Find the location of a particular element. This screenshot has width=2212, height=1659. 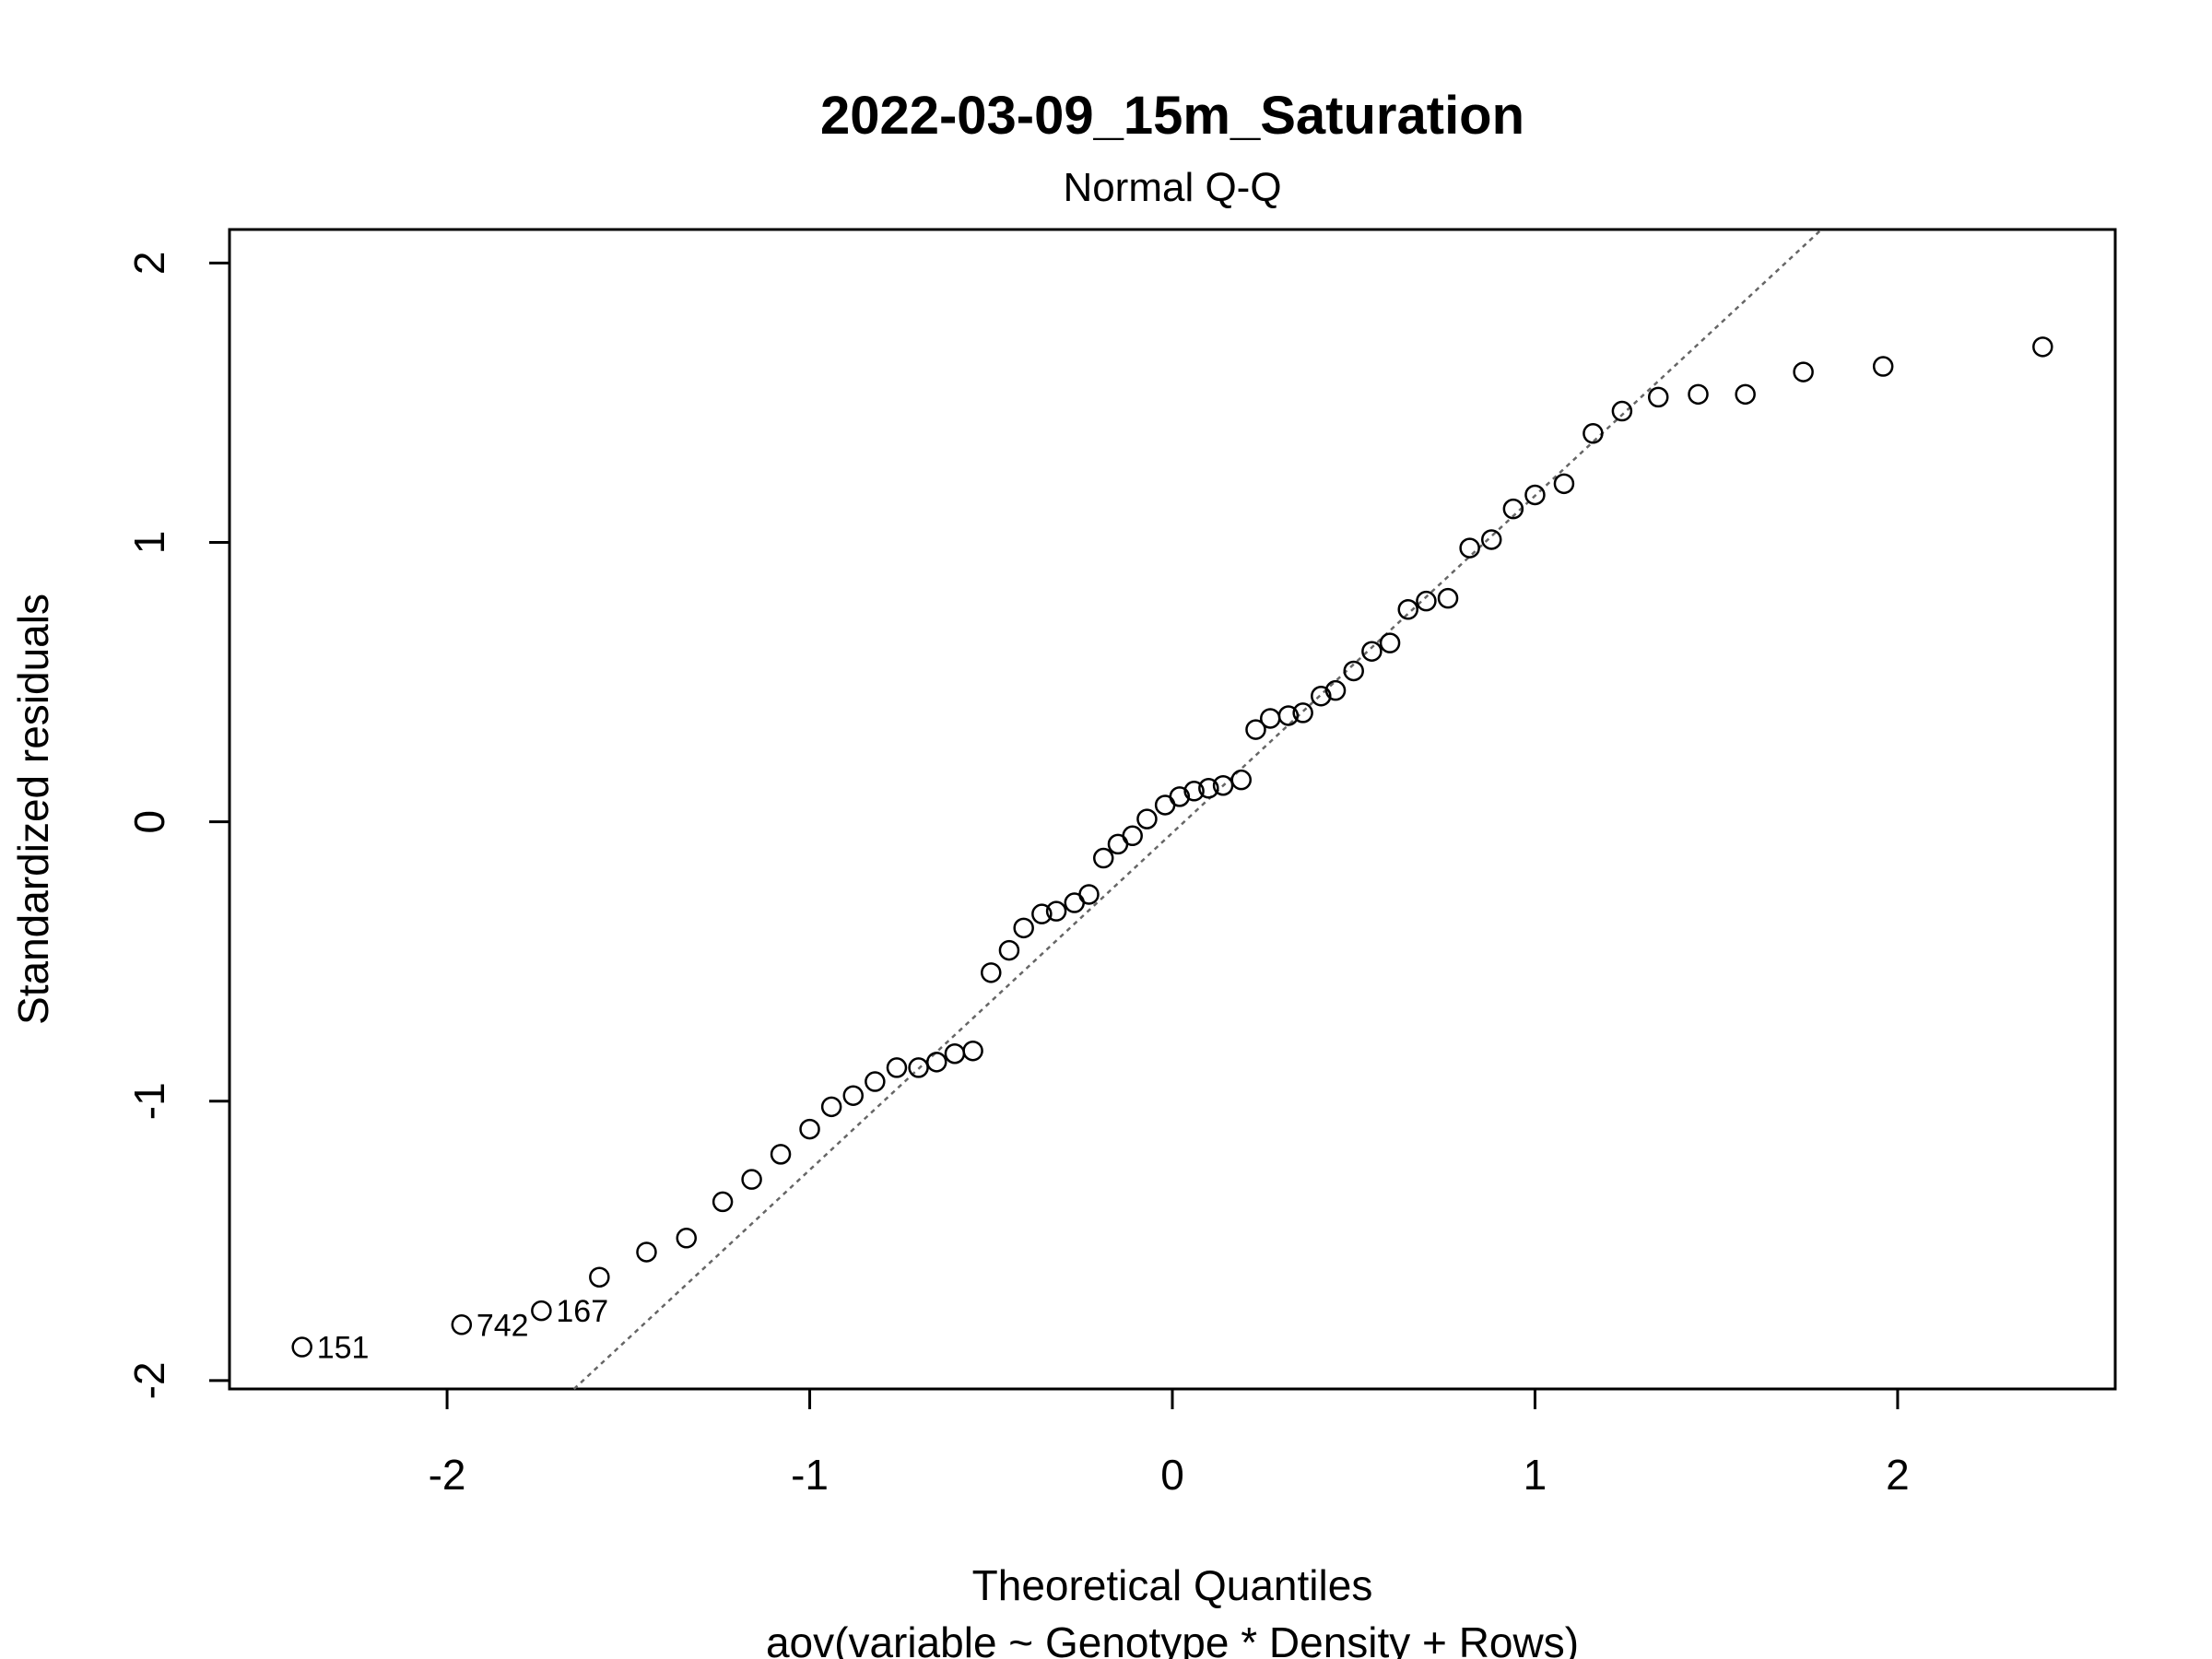

y-tick-label: -2 is located at coordinates (149, 1380).